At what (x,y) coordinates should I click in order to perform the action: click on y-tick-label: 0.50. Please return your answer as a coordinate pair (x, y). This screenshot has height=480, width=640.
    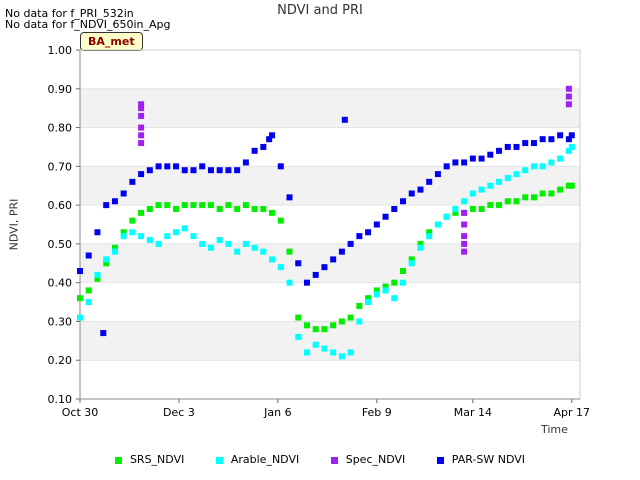
    Looking at the image, I should click on (60, 244).